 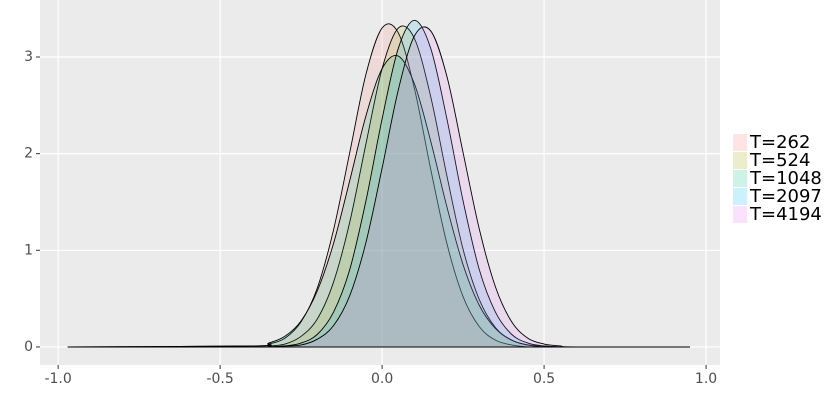 I want to click on y-tick-label: 0, so click(x=28, y=347).